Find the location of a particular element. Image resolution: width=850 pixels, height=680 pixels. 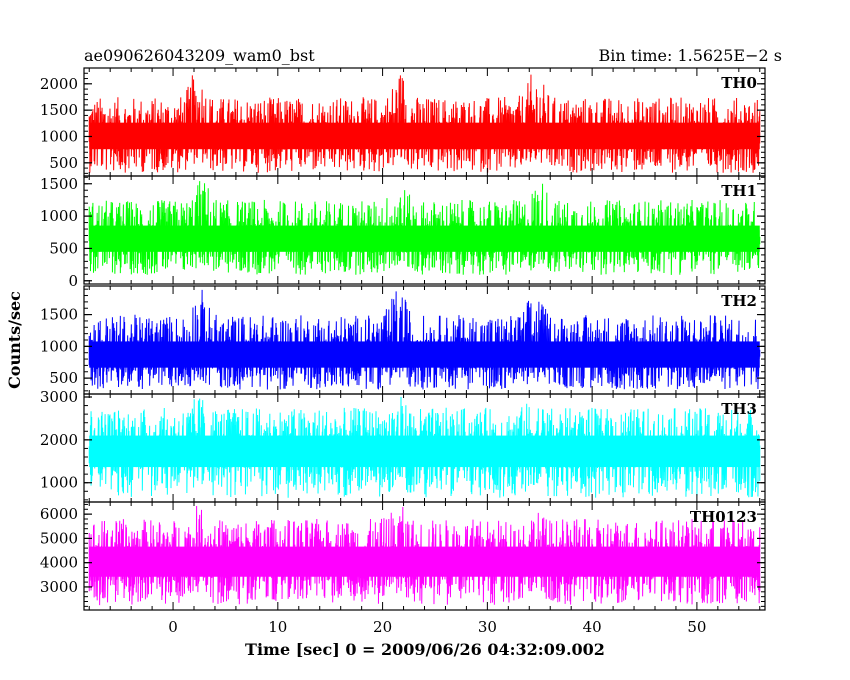

y-axis-title: Counts/sec is located at coordinates (14, 340).